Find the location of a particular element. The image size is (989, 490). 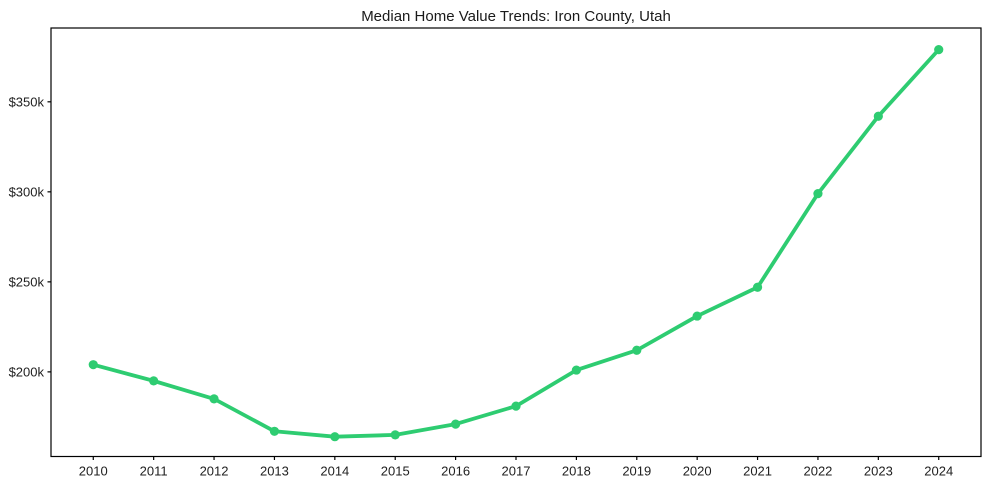

x-axis-label: 2016 is located at coordinates (455, 471).